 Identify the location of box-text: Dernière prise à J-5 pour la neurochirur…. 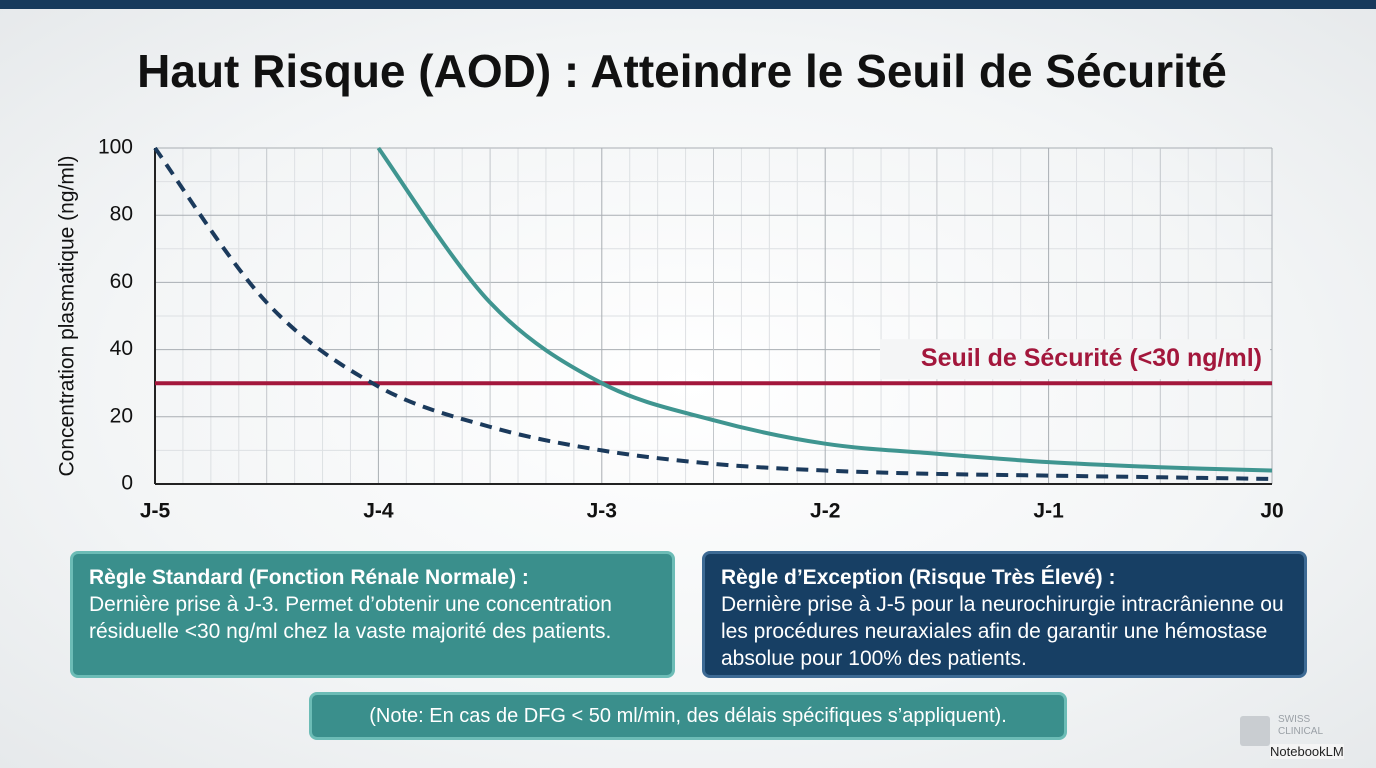
(1002, 631).